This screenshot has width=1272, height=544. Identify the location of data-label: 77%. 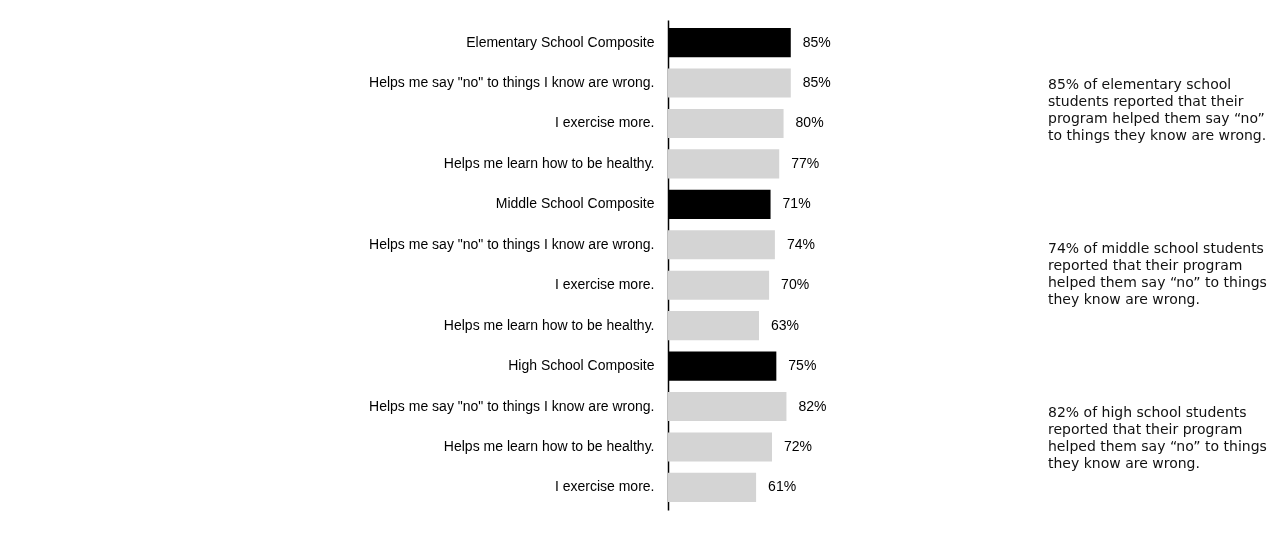
(805, 162).